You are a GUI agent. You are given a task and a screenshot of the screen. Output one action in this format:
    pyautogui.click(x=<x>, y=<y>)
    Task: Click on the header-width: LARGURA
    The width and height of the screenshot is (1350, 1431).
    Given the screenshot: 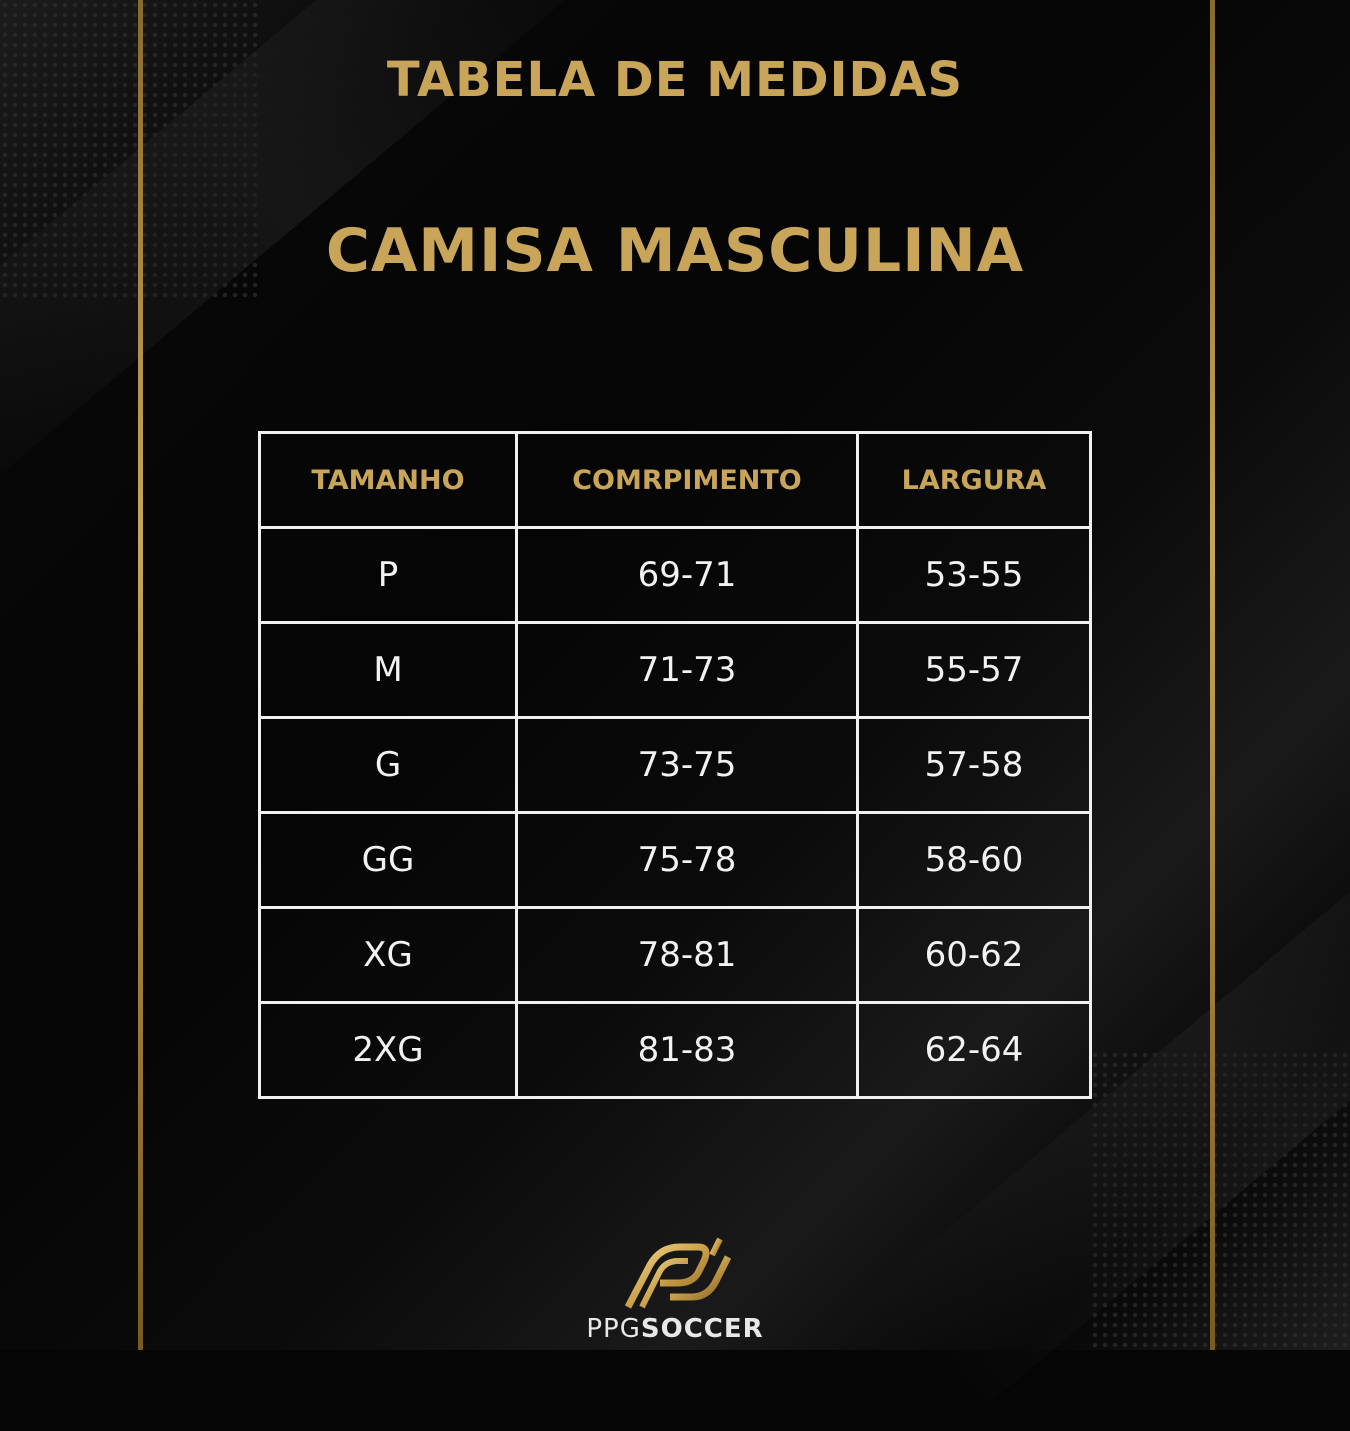 What is the action you would take?
    pyautogui.click(x=974, y=480)
    